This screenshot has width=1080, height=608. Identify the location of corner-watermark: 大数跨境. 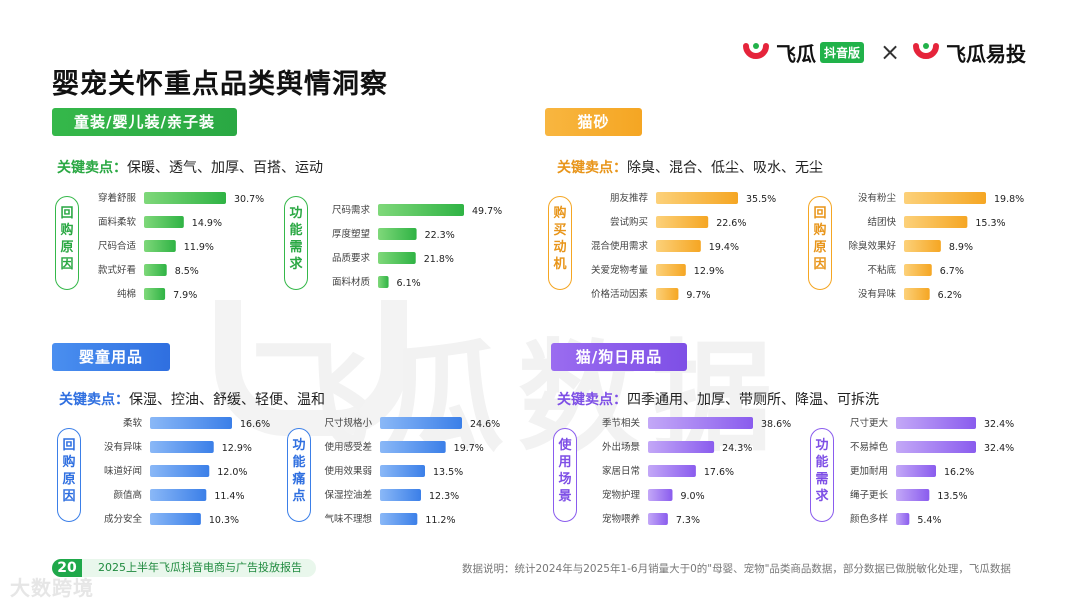
(52, 588).